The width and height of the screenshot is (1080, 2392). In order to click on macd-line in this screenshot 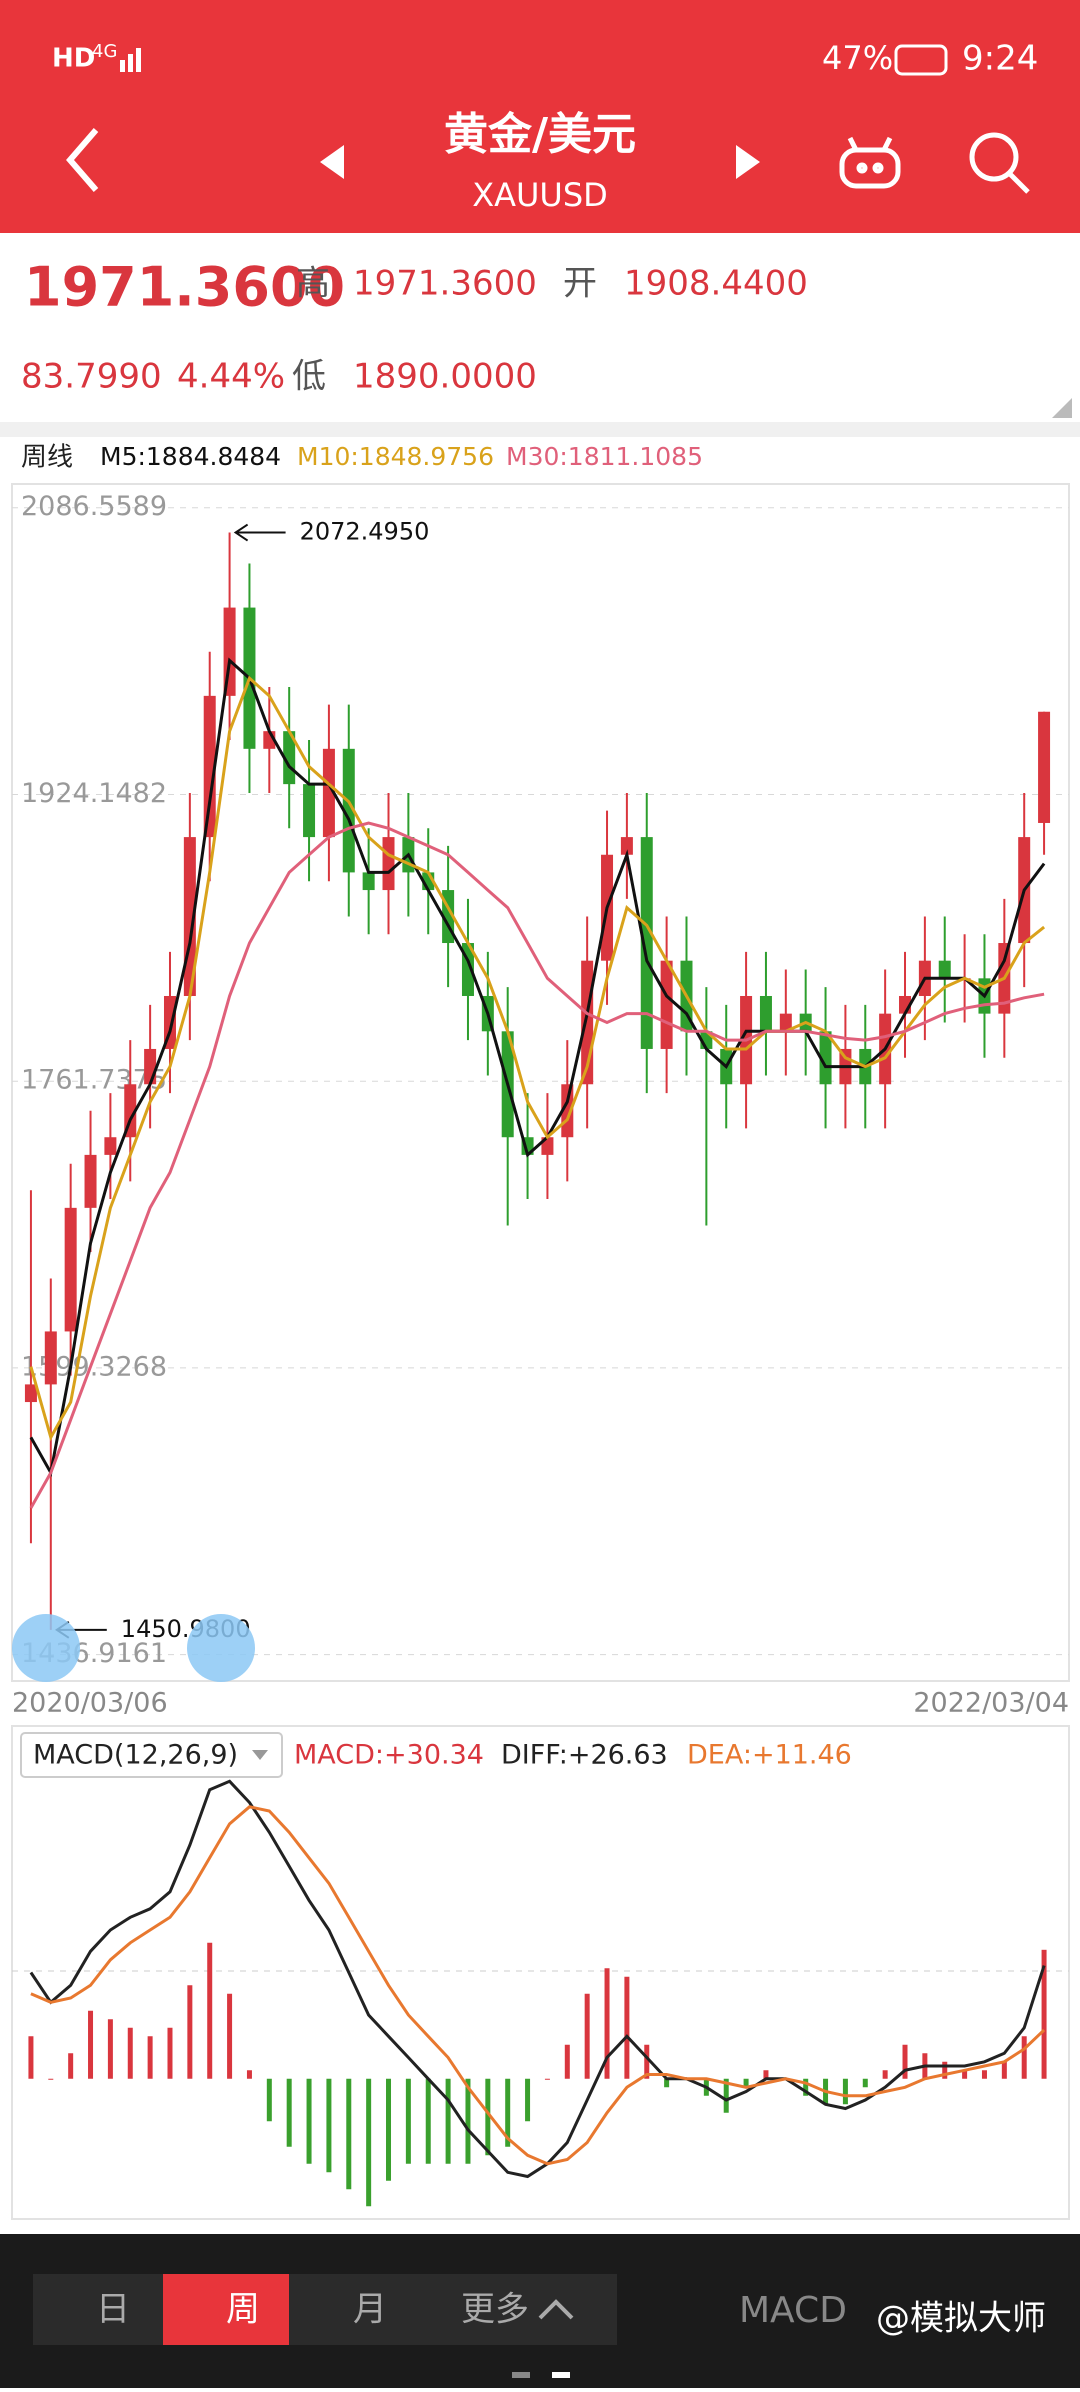, I will do `click(538, 1985)`.